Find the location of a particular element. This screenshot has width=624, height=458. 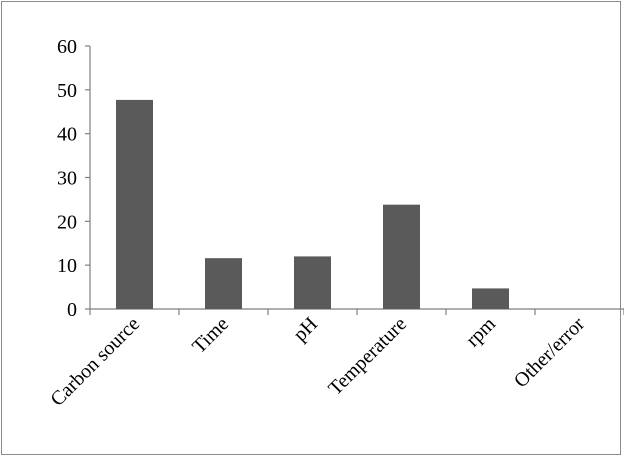

x-category-label: Time is located at coordinates (210, 335).